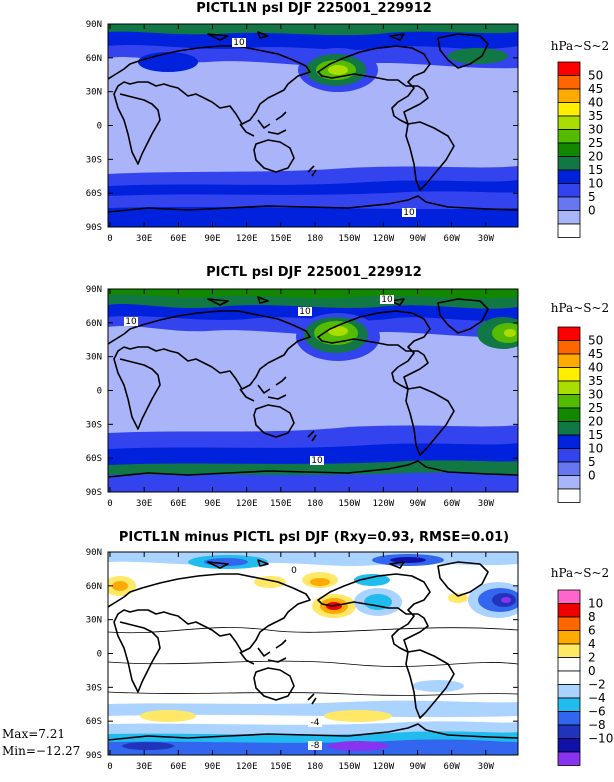 Image resolution: width=614 pixels, height=782 pixels. I want to click on colorbar-label: 4, so click(592, 644).